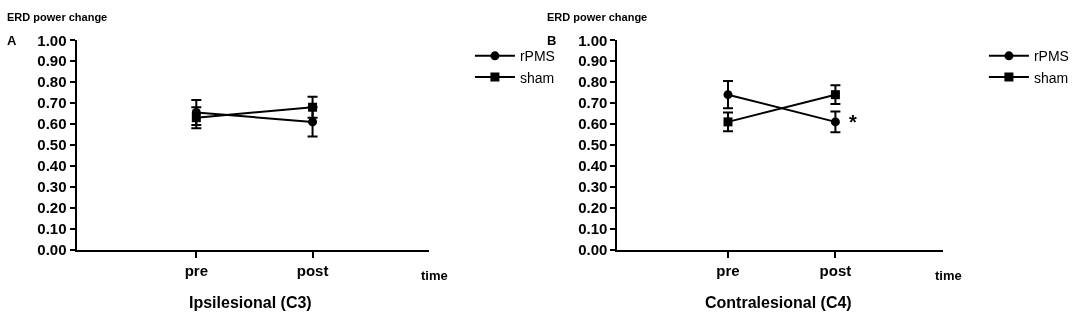 The height and width of the screenshot is (321, 1074). I want to click on text: Ipsilesional (C3), so click(250, 302).